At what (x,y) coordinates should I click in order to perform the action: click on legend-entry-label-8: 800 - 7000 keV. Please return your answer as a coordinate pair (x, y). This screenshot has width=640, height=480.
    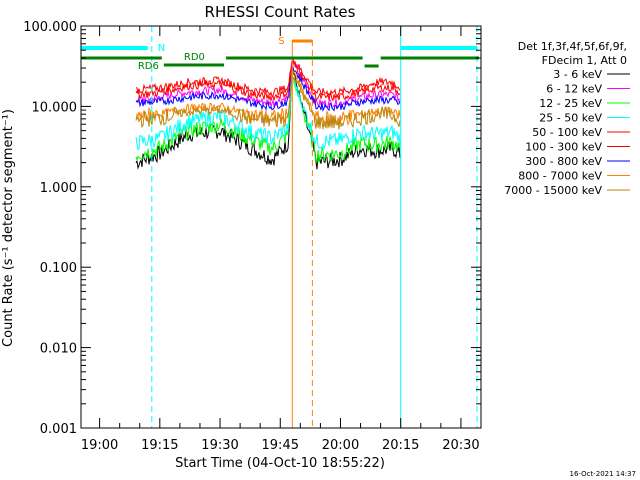
    Looking at the image, I should click on (560, 176).